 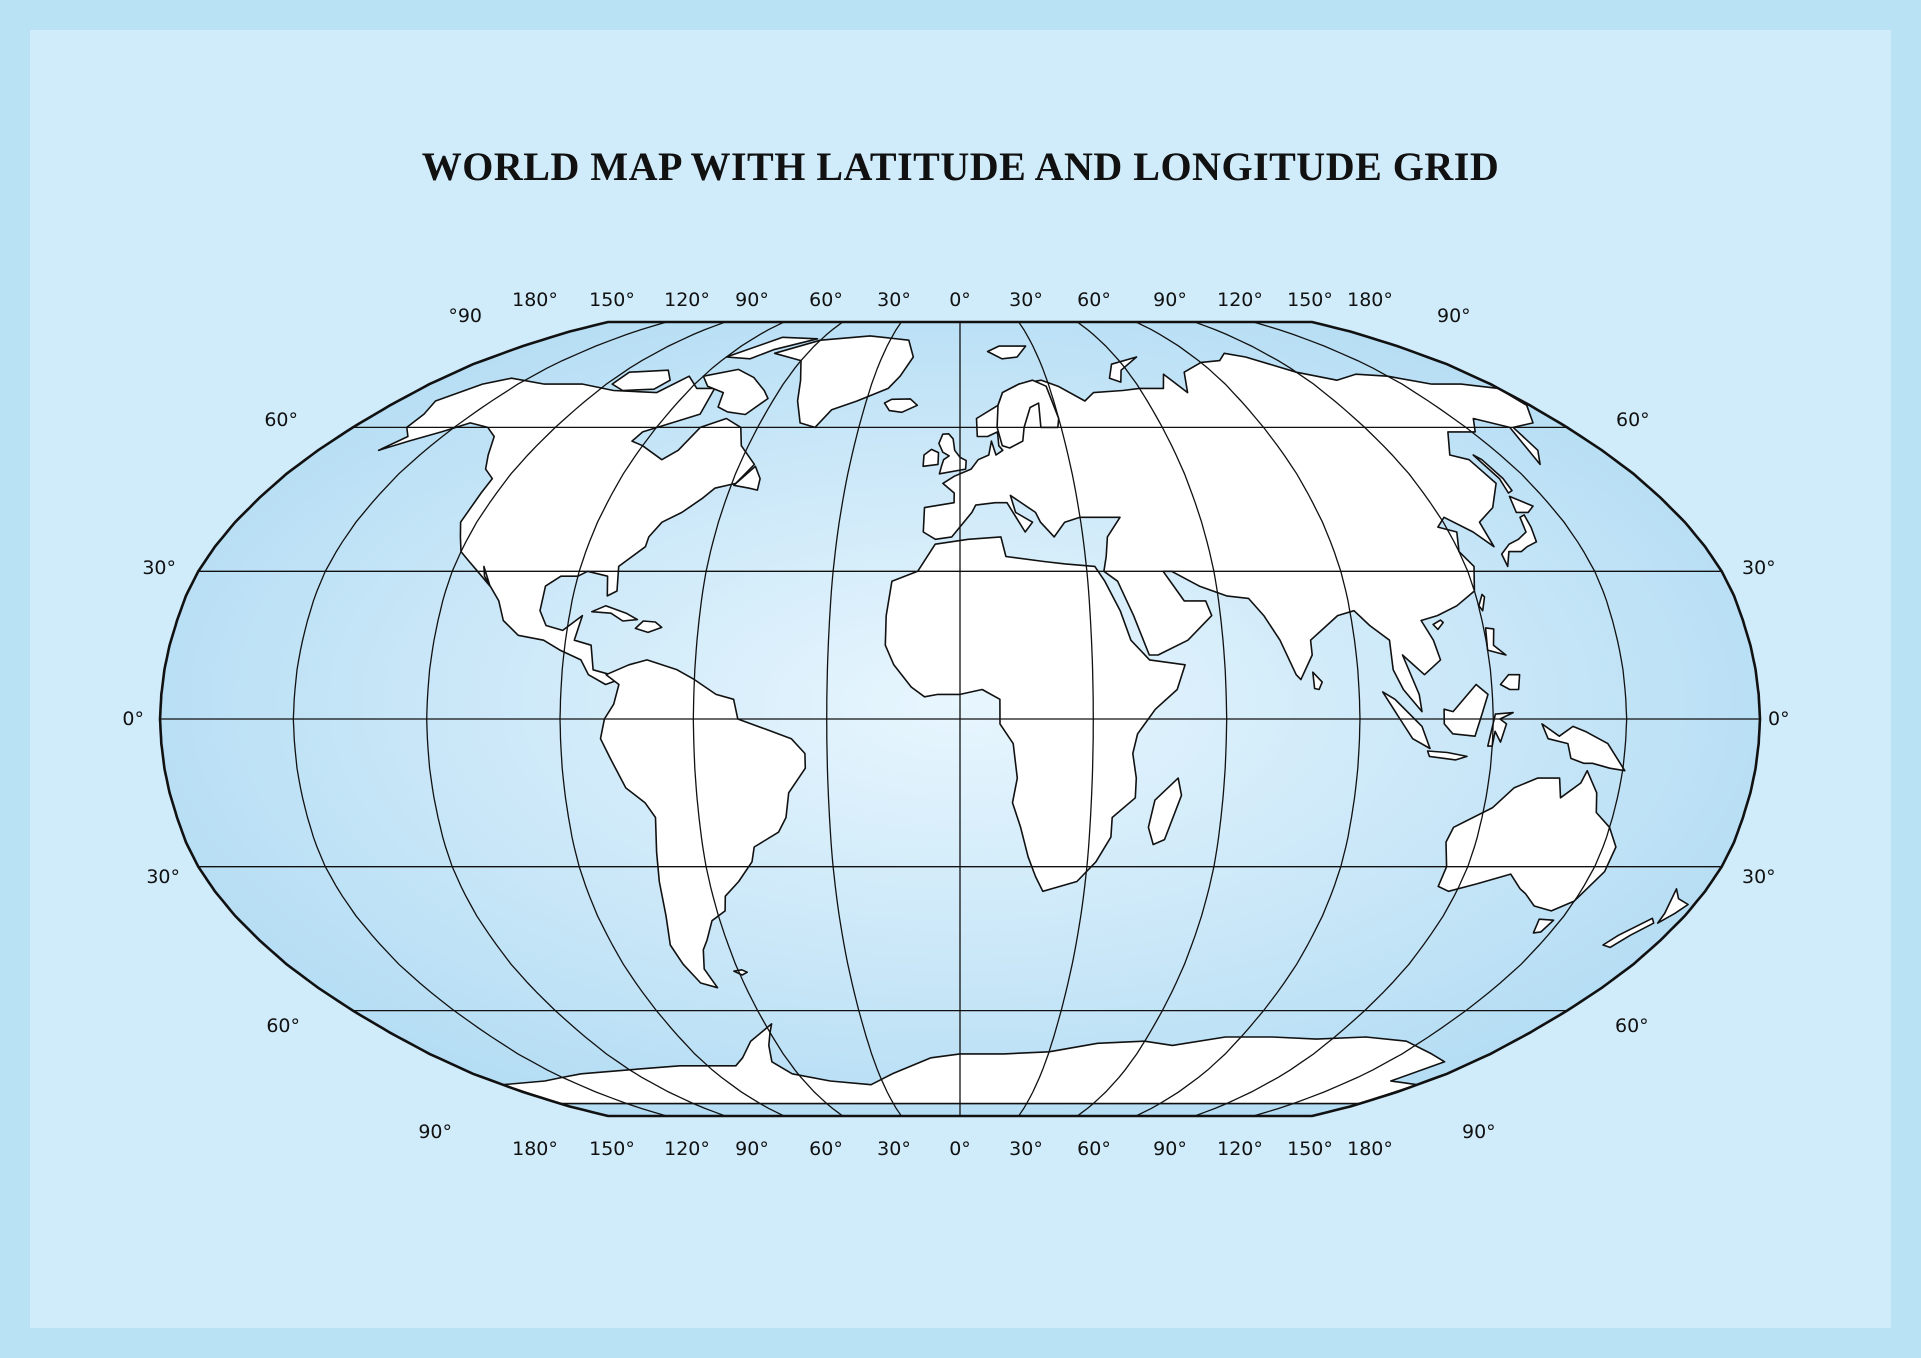 What do you see at coordinates (1482, 602) in the screenshot?
I see `land-taiwan` at bounding box center [1482, 602].